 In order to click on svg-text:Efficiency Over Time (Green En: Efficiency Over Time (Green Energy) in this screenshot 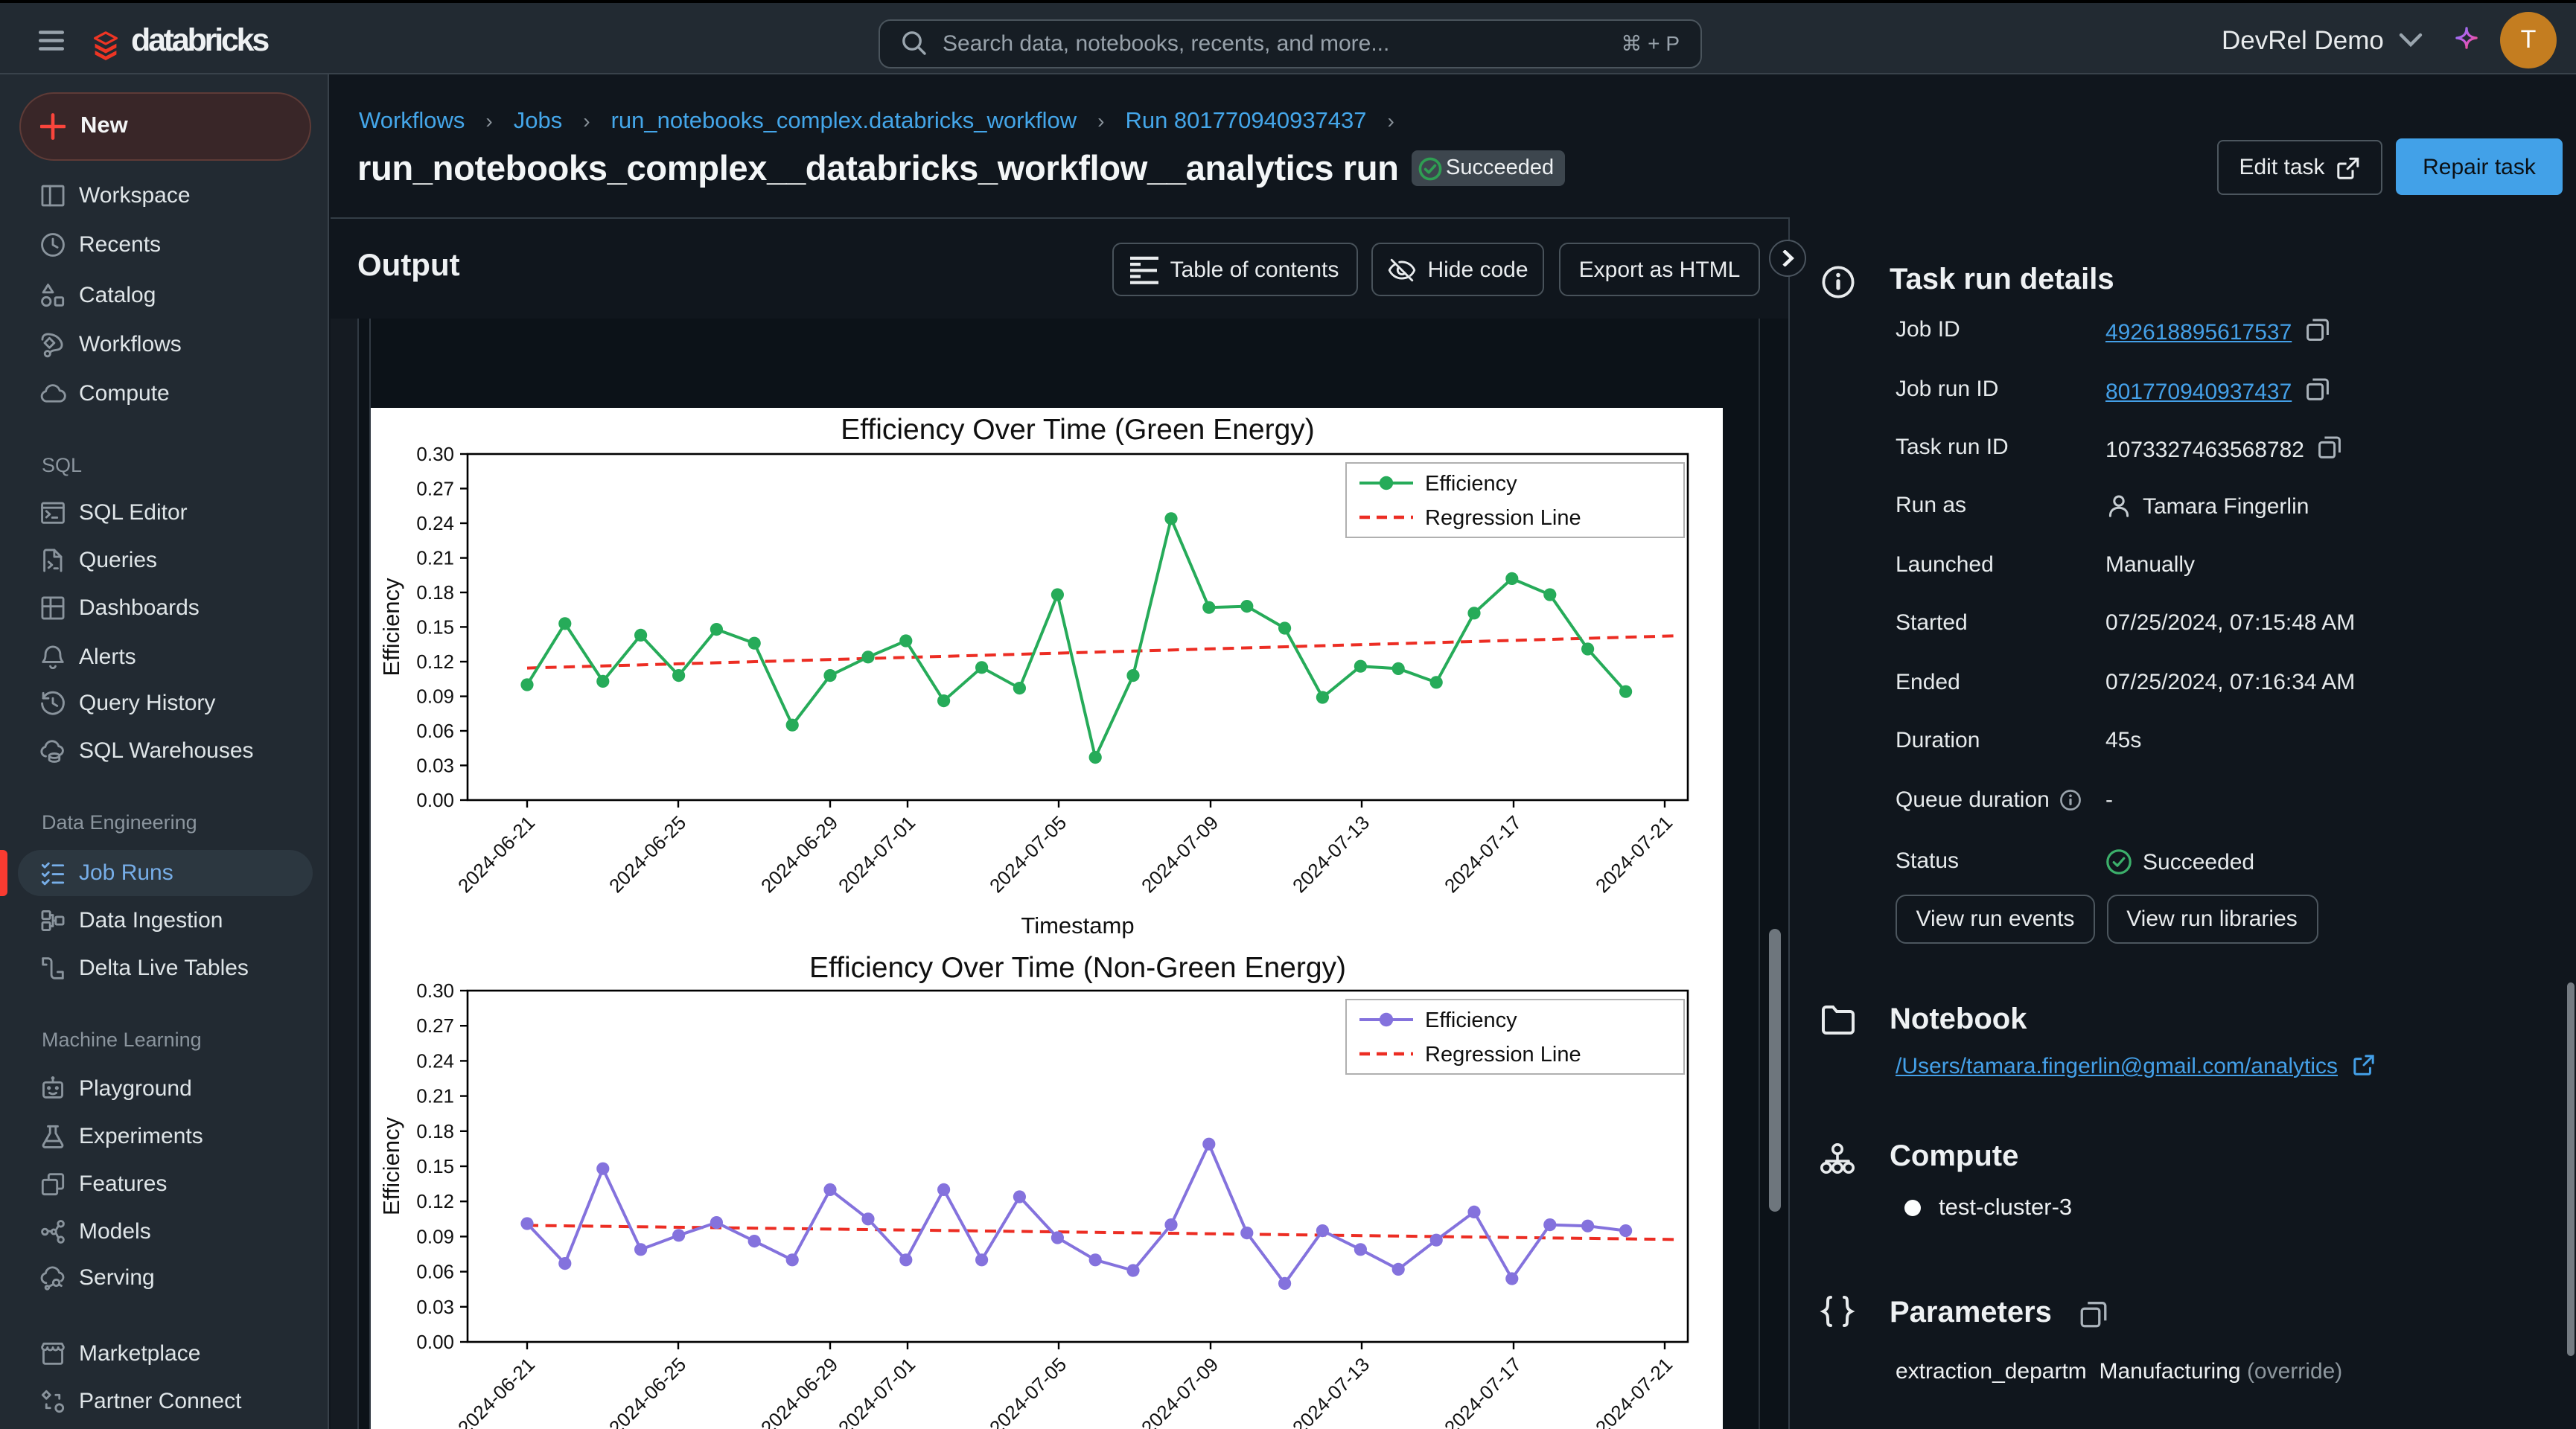, I will do `click(1078, 430)`.